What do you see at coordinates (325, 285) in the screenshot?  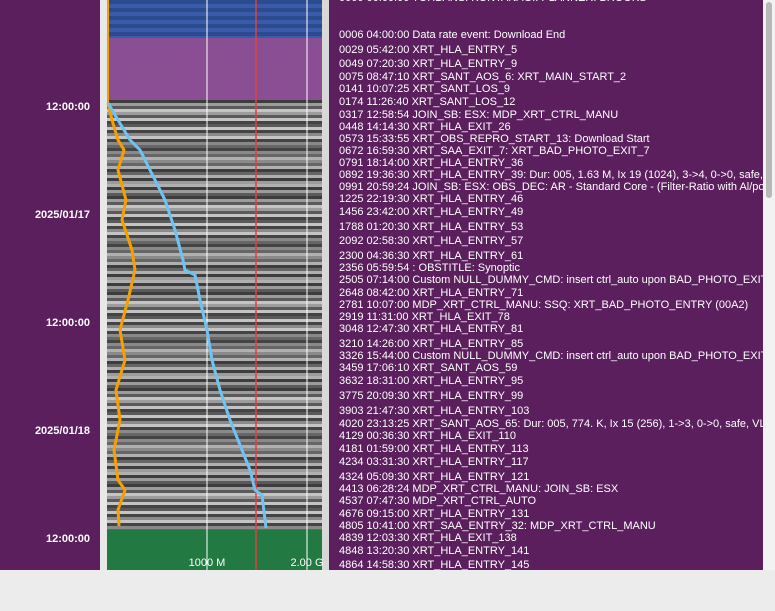 I see `splitter` at bounding box center [325, 285].